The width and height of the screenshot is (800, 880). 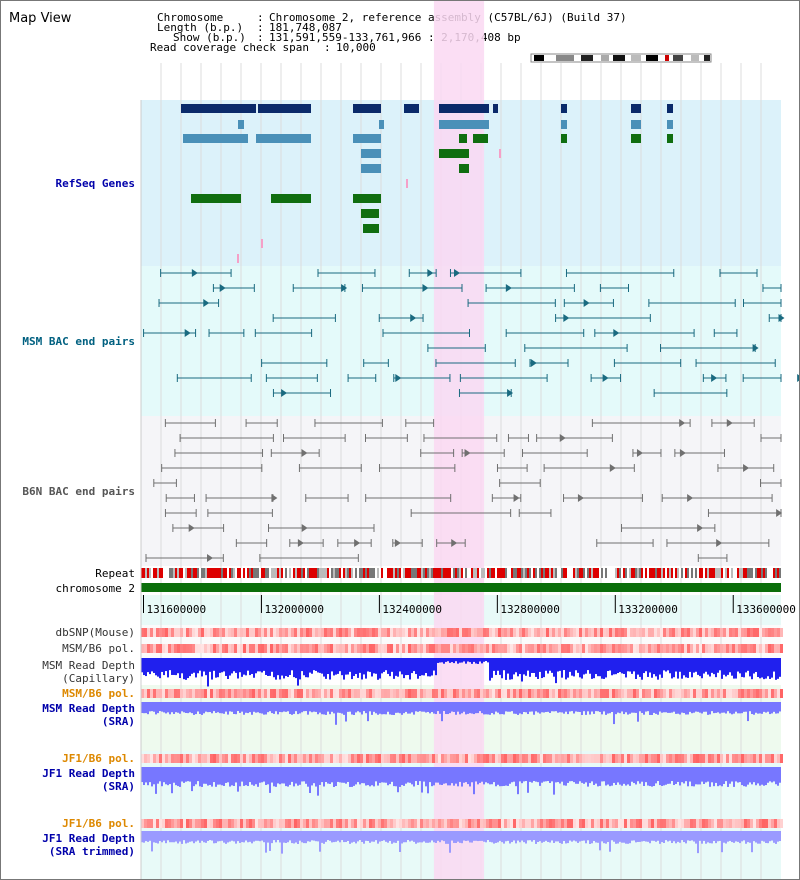 What do you see at coordinates (98, 758) in the screenshot?
I see `track-label-jf1-b6-pol-1: JF1/B6 pol.` at bounding box center [98, 758].